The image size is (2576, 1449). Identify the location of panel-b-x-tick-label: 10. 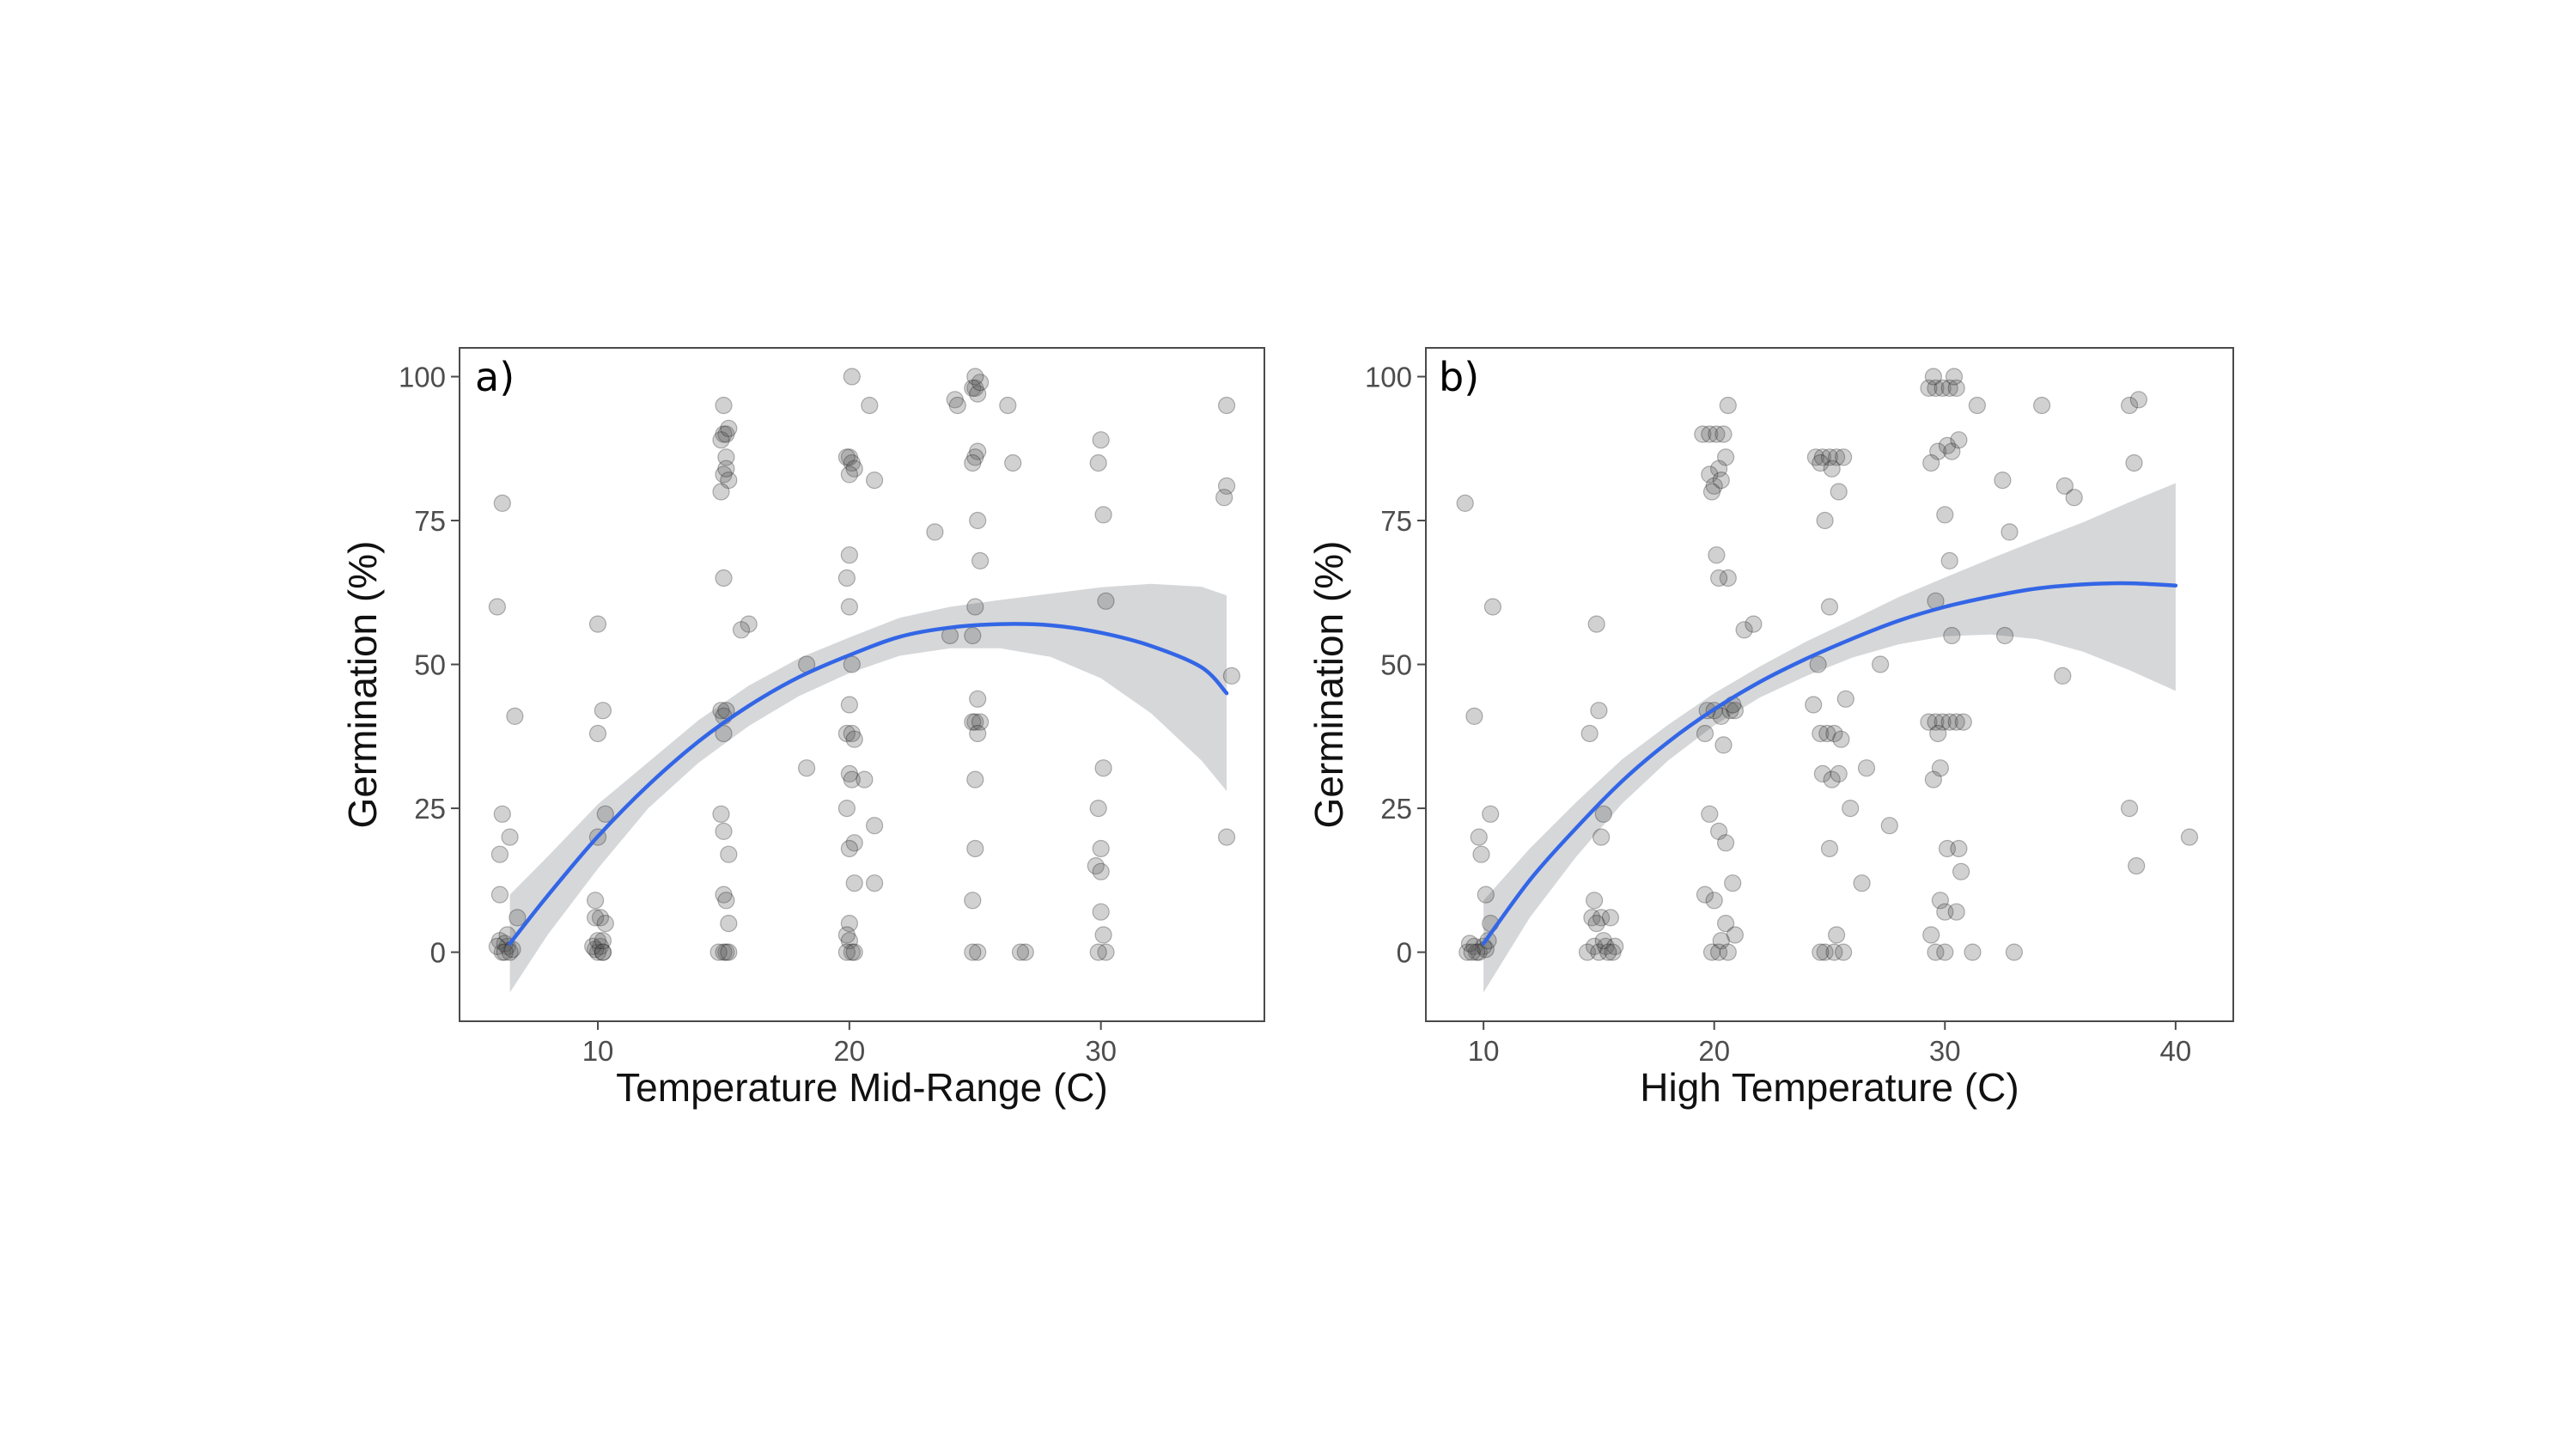
(1484, 1051).